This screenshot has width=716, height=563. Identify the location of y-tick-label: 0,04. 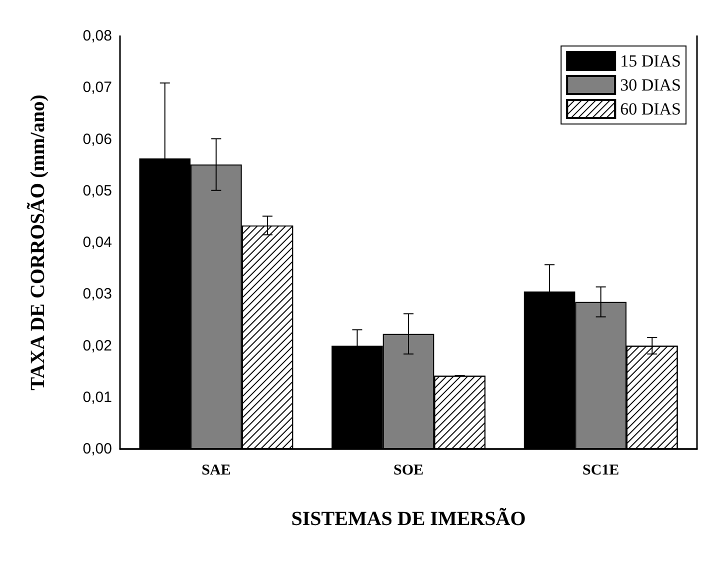
(97, 242).